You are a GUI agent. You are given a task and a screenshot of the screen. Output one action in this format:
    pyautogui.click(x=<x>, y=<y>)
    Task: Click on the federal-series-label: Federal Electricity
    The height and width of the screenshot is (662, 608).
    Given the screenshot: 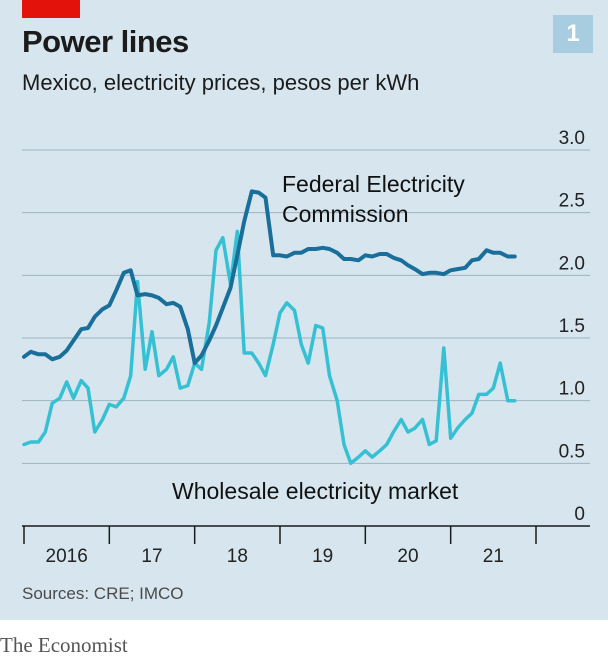 What is the action you would take?
    pyautogui.click(x=373, y=184)
    